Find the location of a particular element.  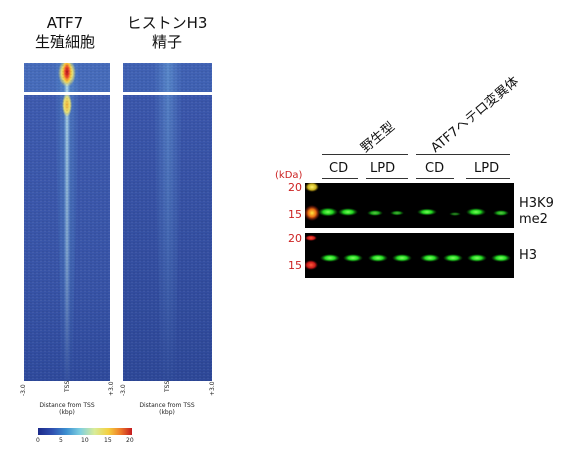

right-xtick-minus3: -3.0 is located at coordinates (123, 390).